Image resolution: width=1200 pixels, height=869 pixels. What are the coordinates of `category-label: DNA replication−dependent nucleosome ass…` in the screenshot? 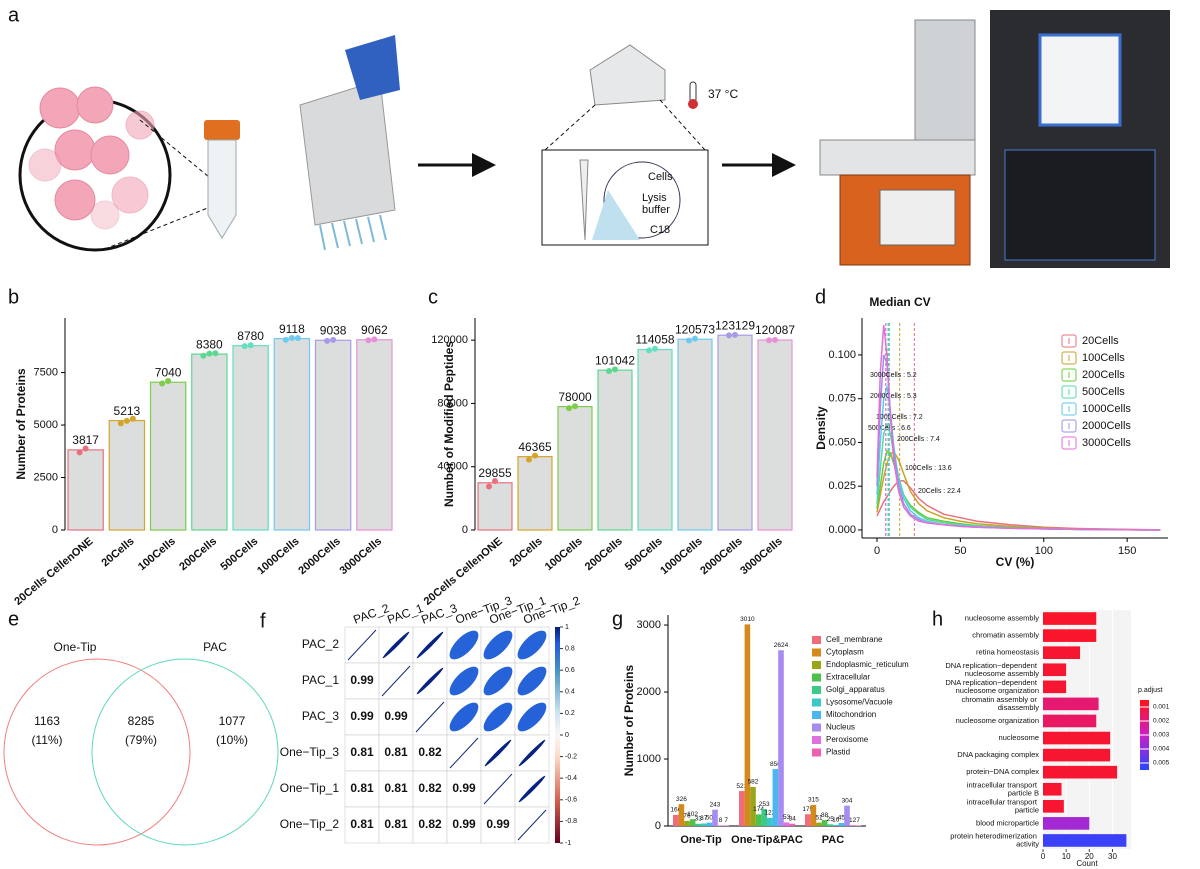 It's located at (992, 669).